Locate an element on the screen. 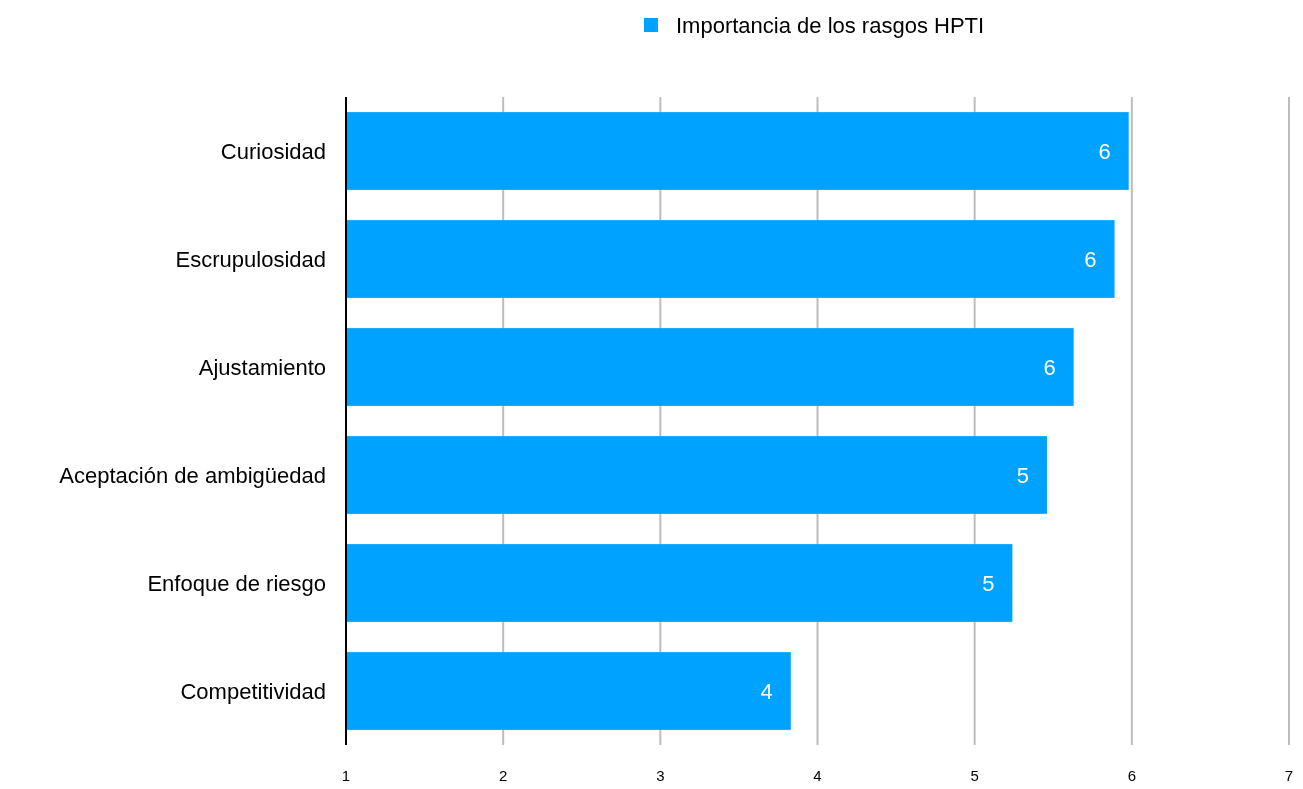 The width and height of the screenshot is (1303, 789). x-tick-label: 7 is located at coordinates (1289, 775).